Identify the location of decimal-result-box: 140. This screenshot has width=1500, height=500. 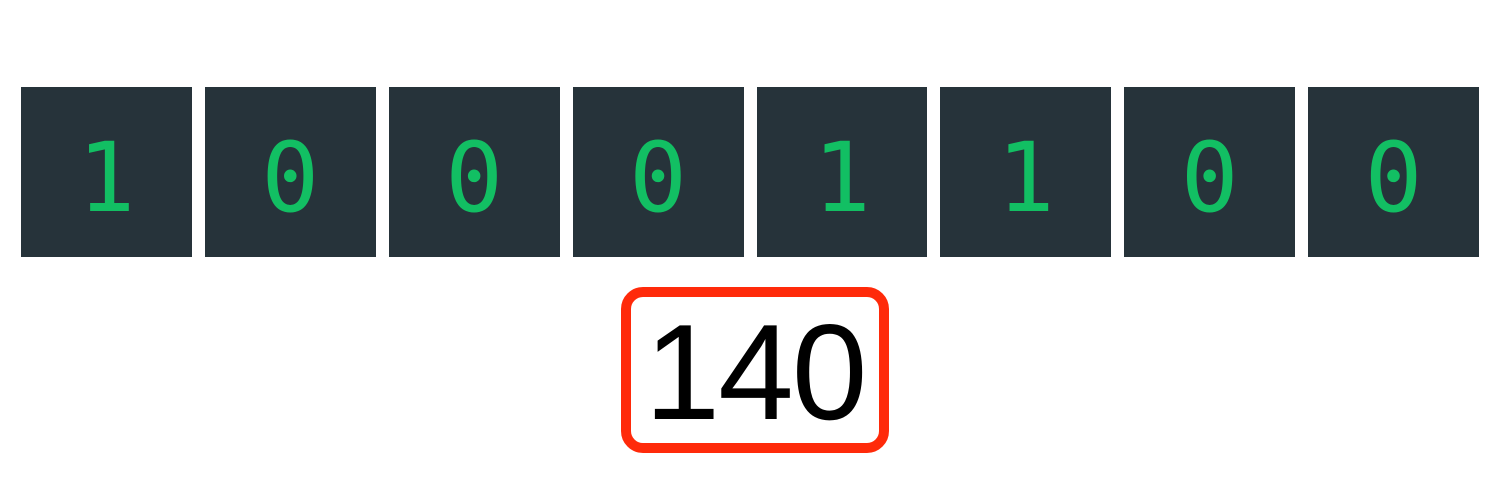
(755, 370).